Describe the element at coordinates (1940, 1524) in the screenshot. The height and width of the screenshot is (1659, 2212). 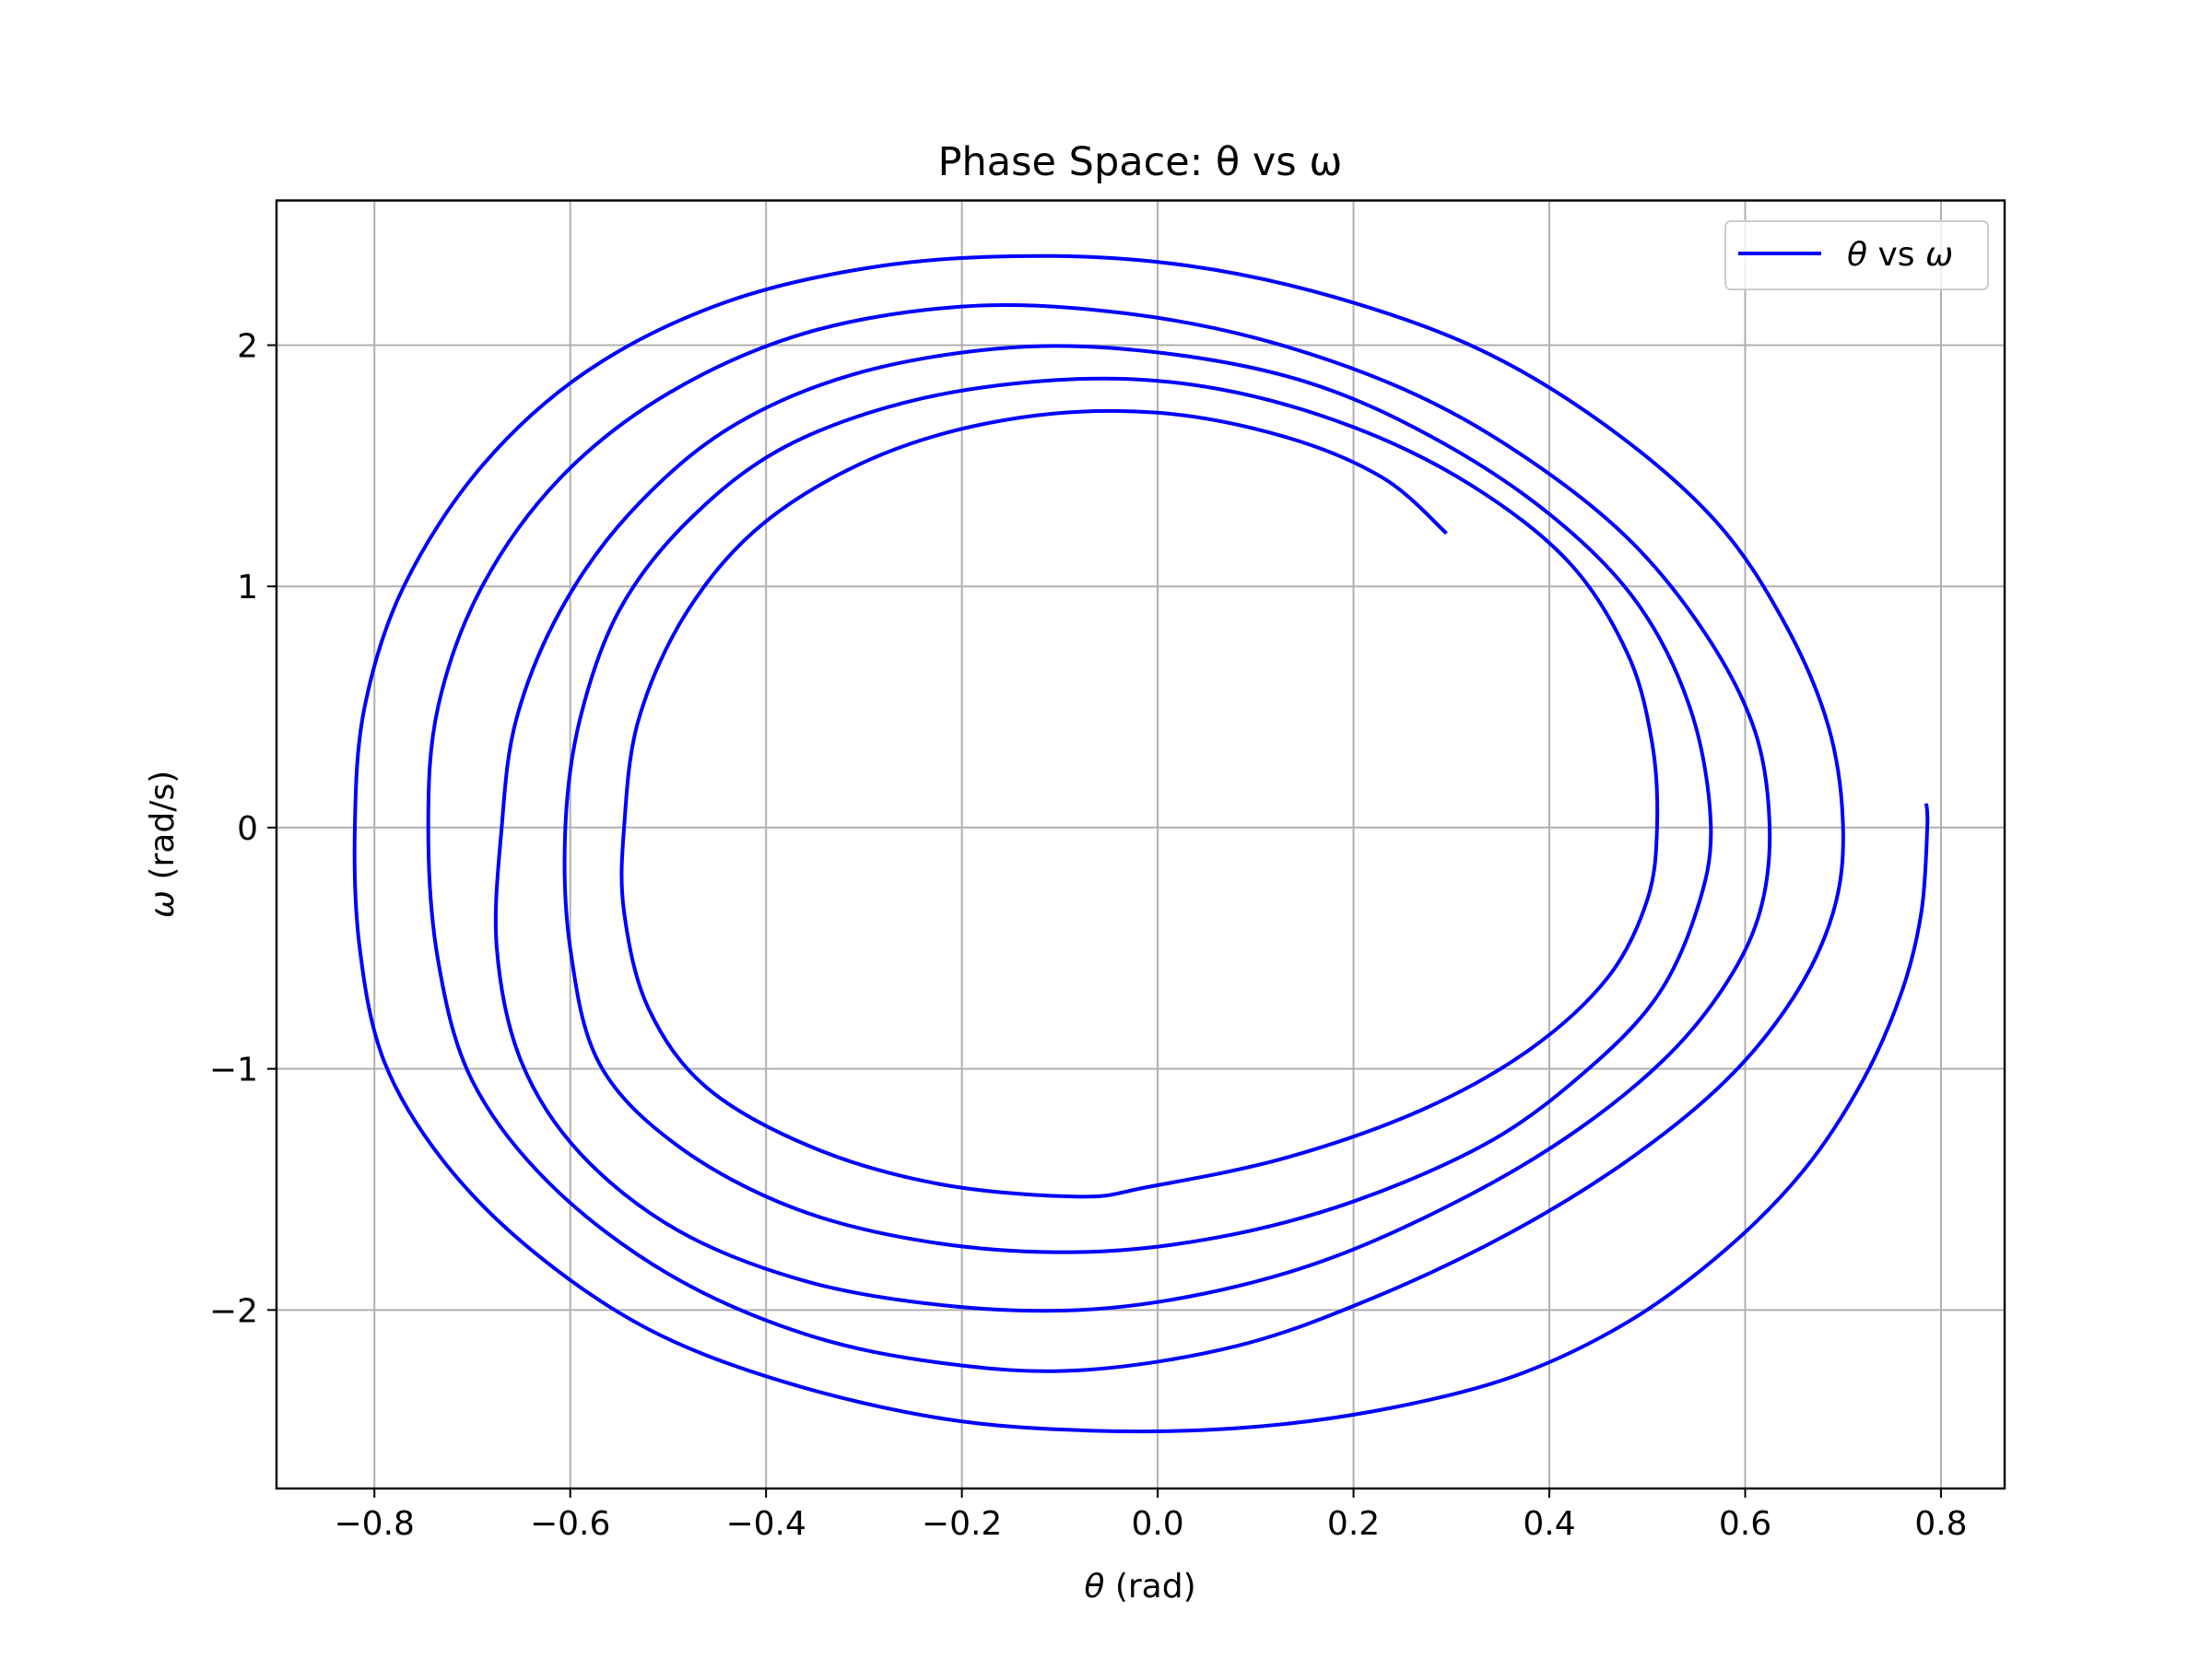
I see `x-tick-label: 0.8` at that location.